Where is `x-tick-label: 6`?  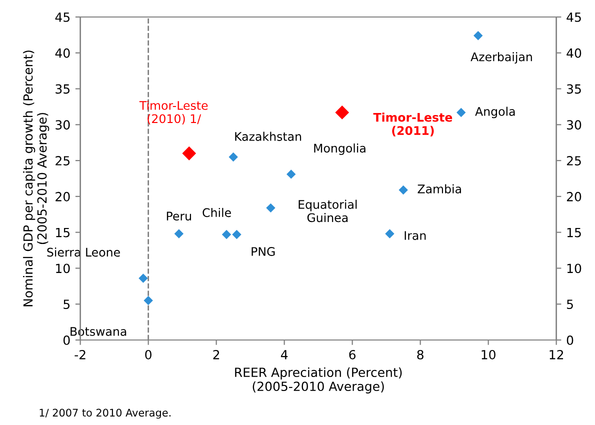 x-tick-label: 6 is located at coordinates (352, 355).